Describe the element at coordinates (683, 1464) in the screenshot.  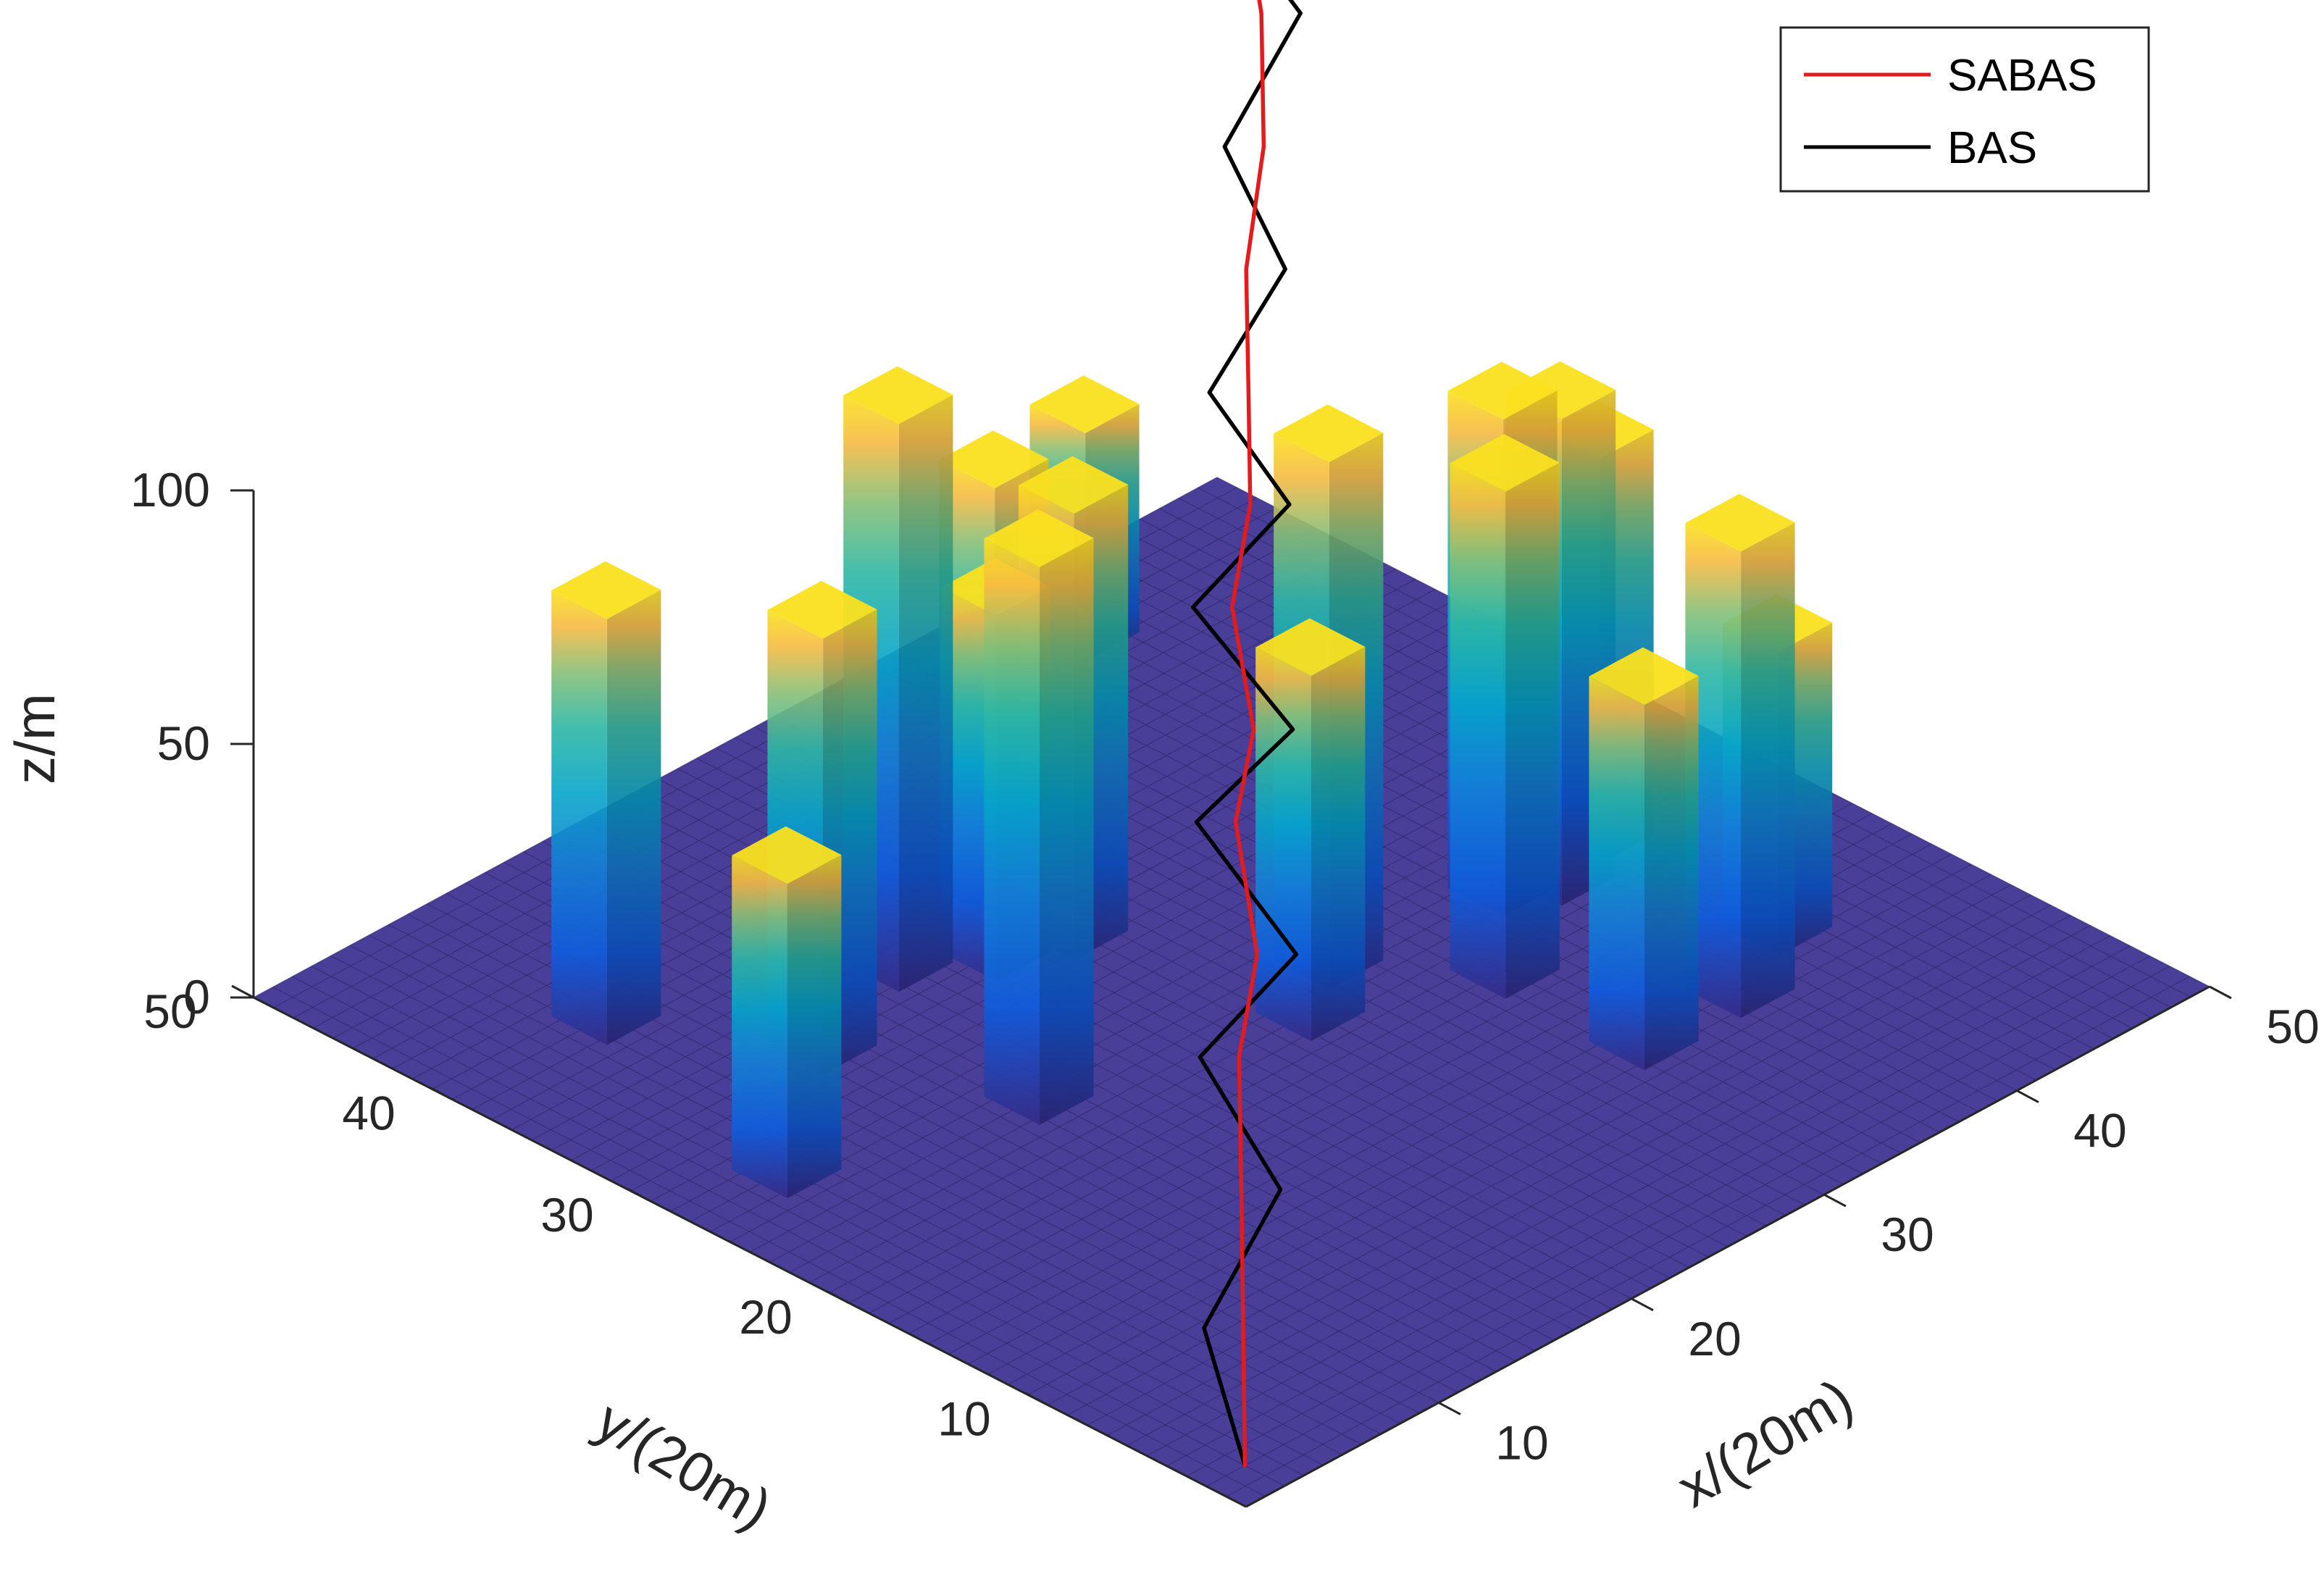
I see `y-axis-title: y/(20m)` at that location.